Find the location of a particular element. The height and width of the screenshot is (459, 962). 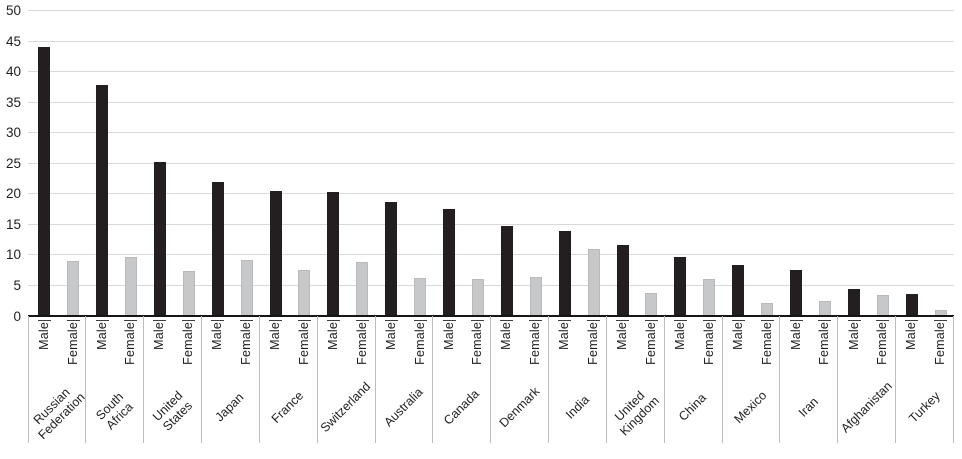

tick-mark-male-turkey is located at coordinates (912, 320).